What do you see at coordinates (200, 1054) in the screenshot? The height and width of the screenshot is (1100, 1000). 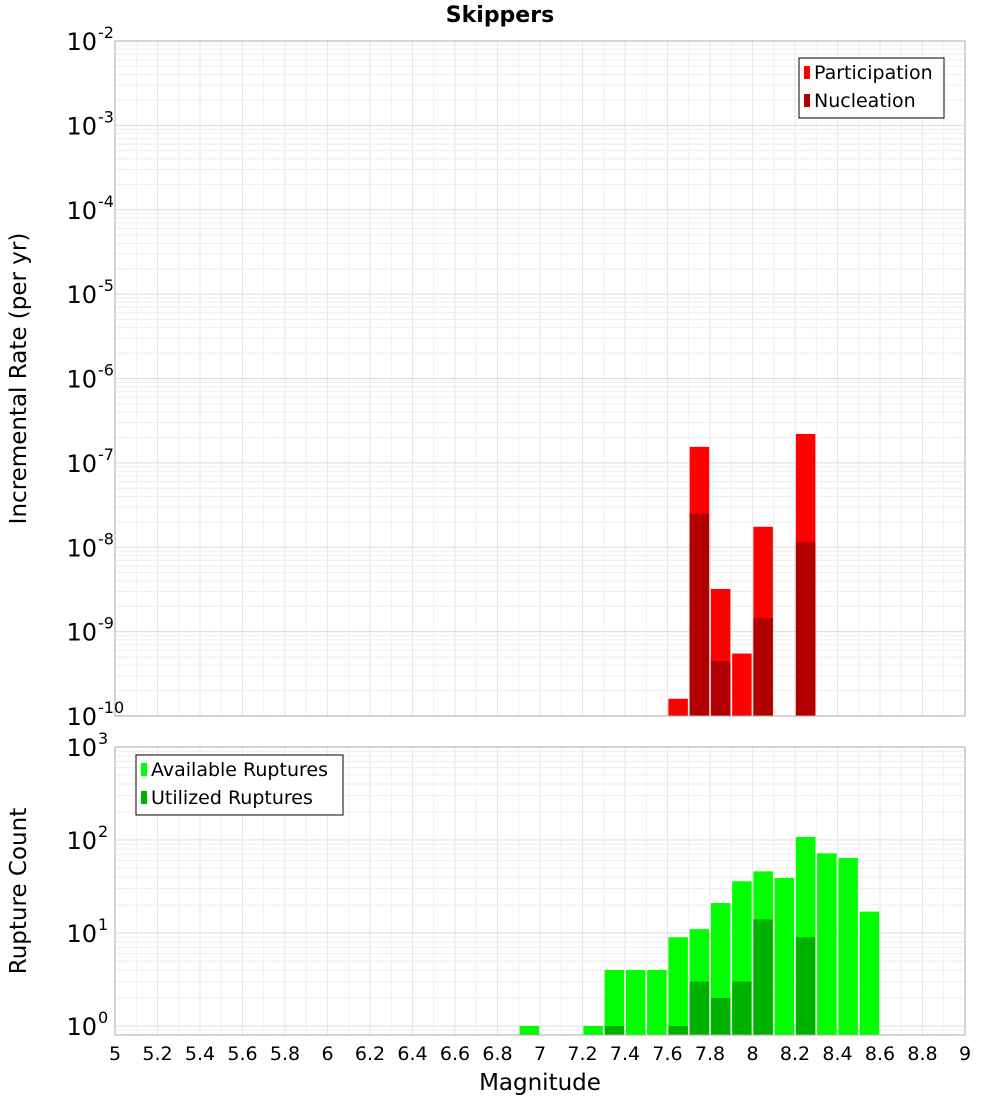 I see `x-tick-label: 5.4` at bounding box center [200, 1054].